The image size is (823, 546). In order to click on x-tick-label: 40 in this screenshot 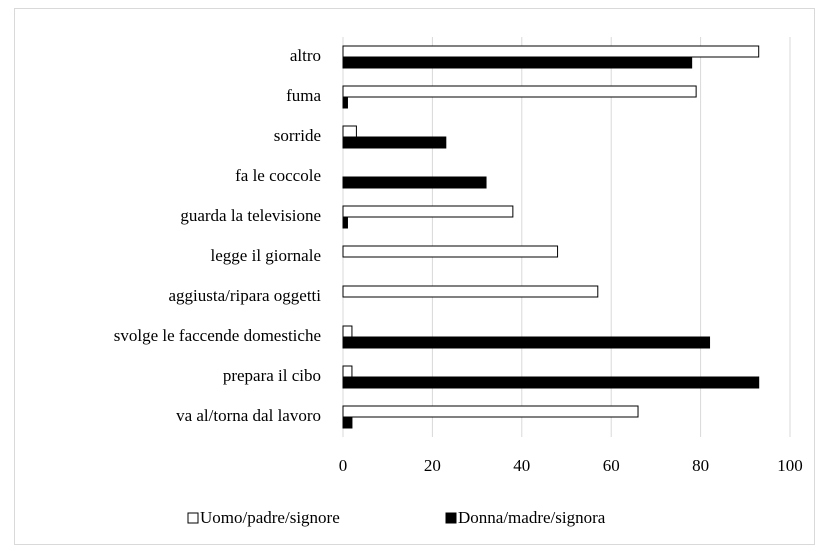, I will do `click(521, 465)`.